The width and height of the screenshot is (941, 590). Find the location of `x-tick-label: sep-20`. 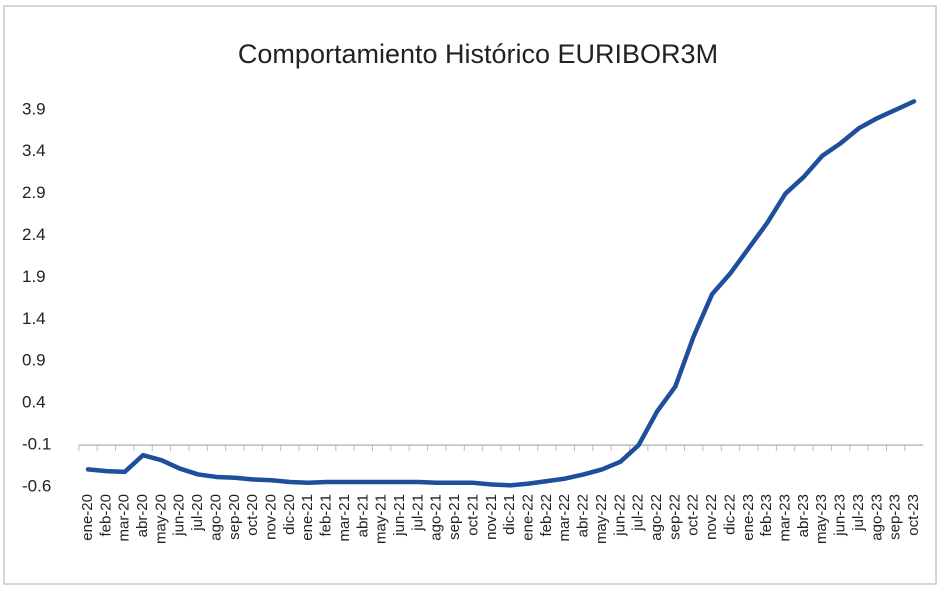

x-tick-label: sep-20 is located at coordinates (234, 517).